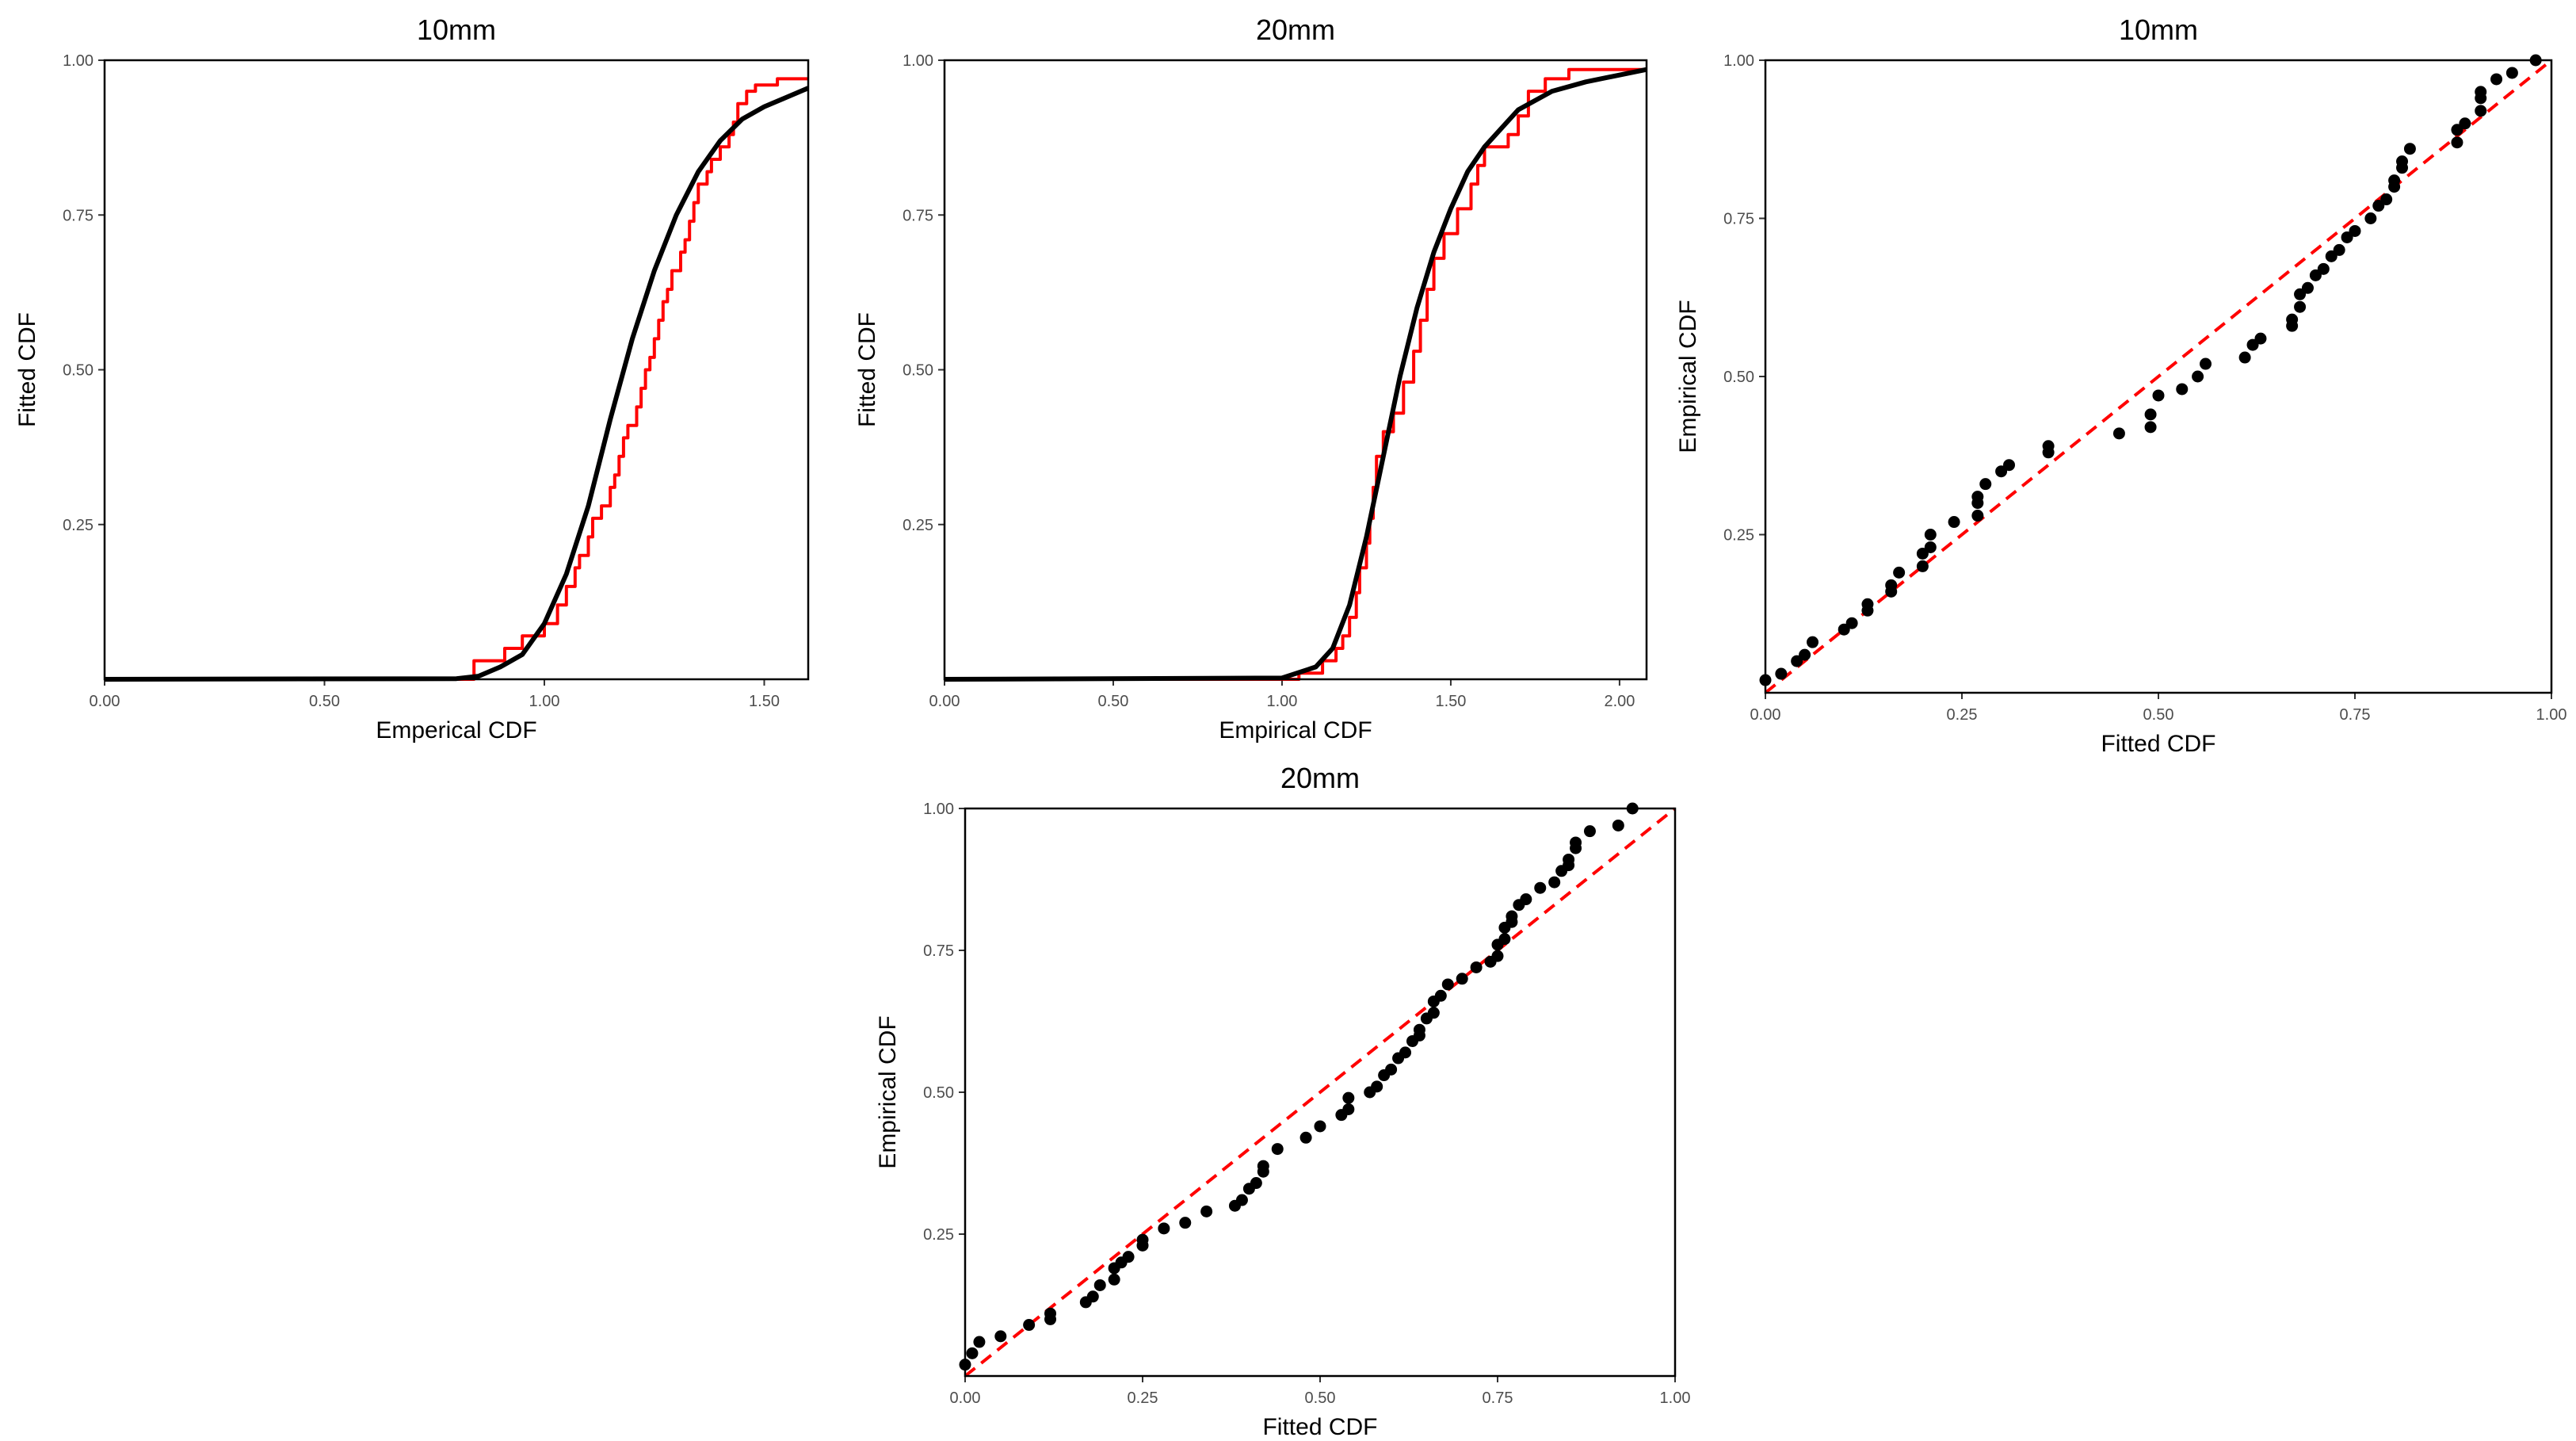 Image resolution: width=2576 pixels, height=1441 pixels. Describe the element at coordinates (1963, 715) in the screenshot. I see `x-tick-label: 0.25` at that location.